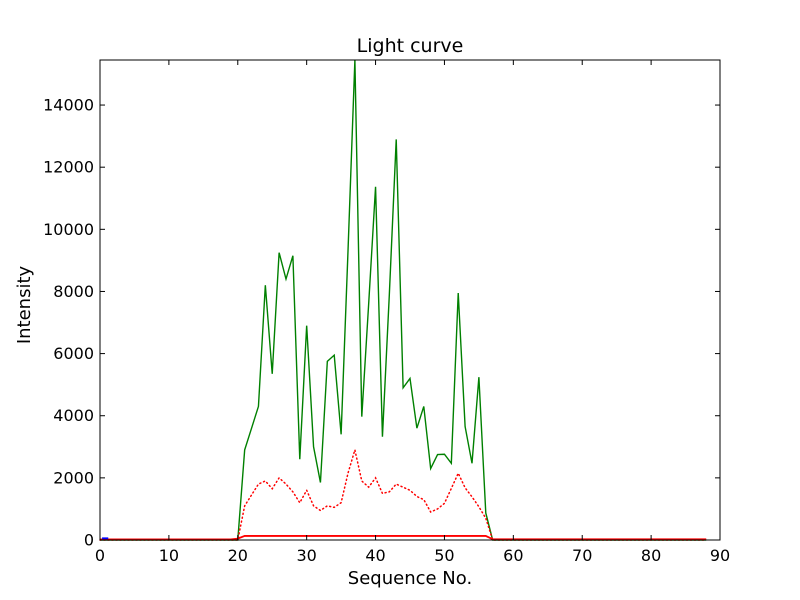  What do you see at coordinates (73, 415) in the screenshot?
I see `y-tick-label: 4000` at bounding box center [73, 415].